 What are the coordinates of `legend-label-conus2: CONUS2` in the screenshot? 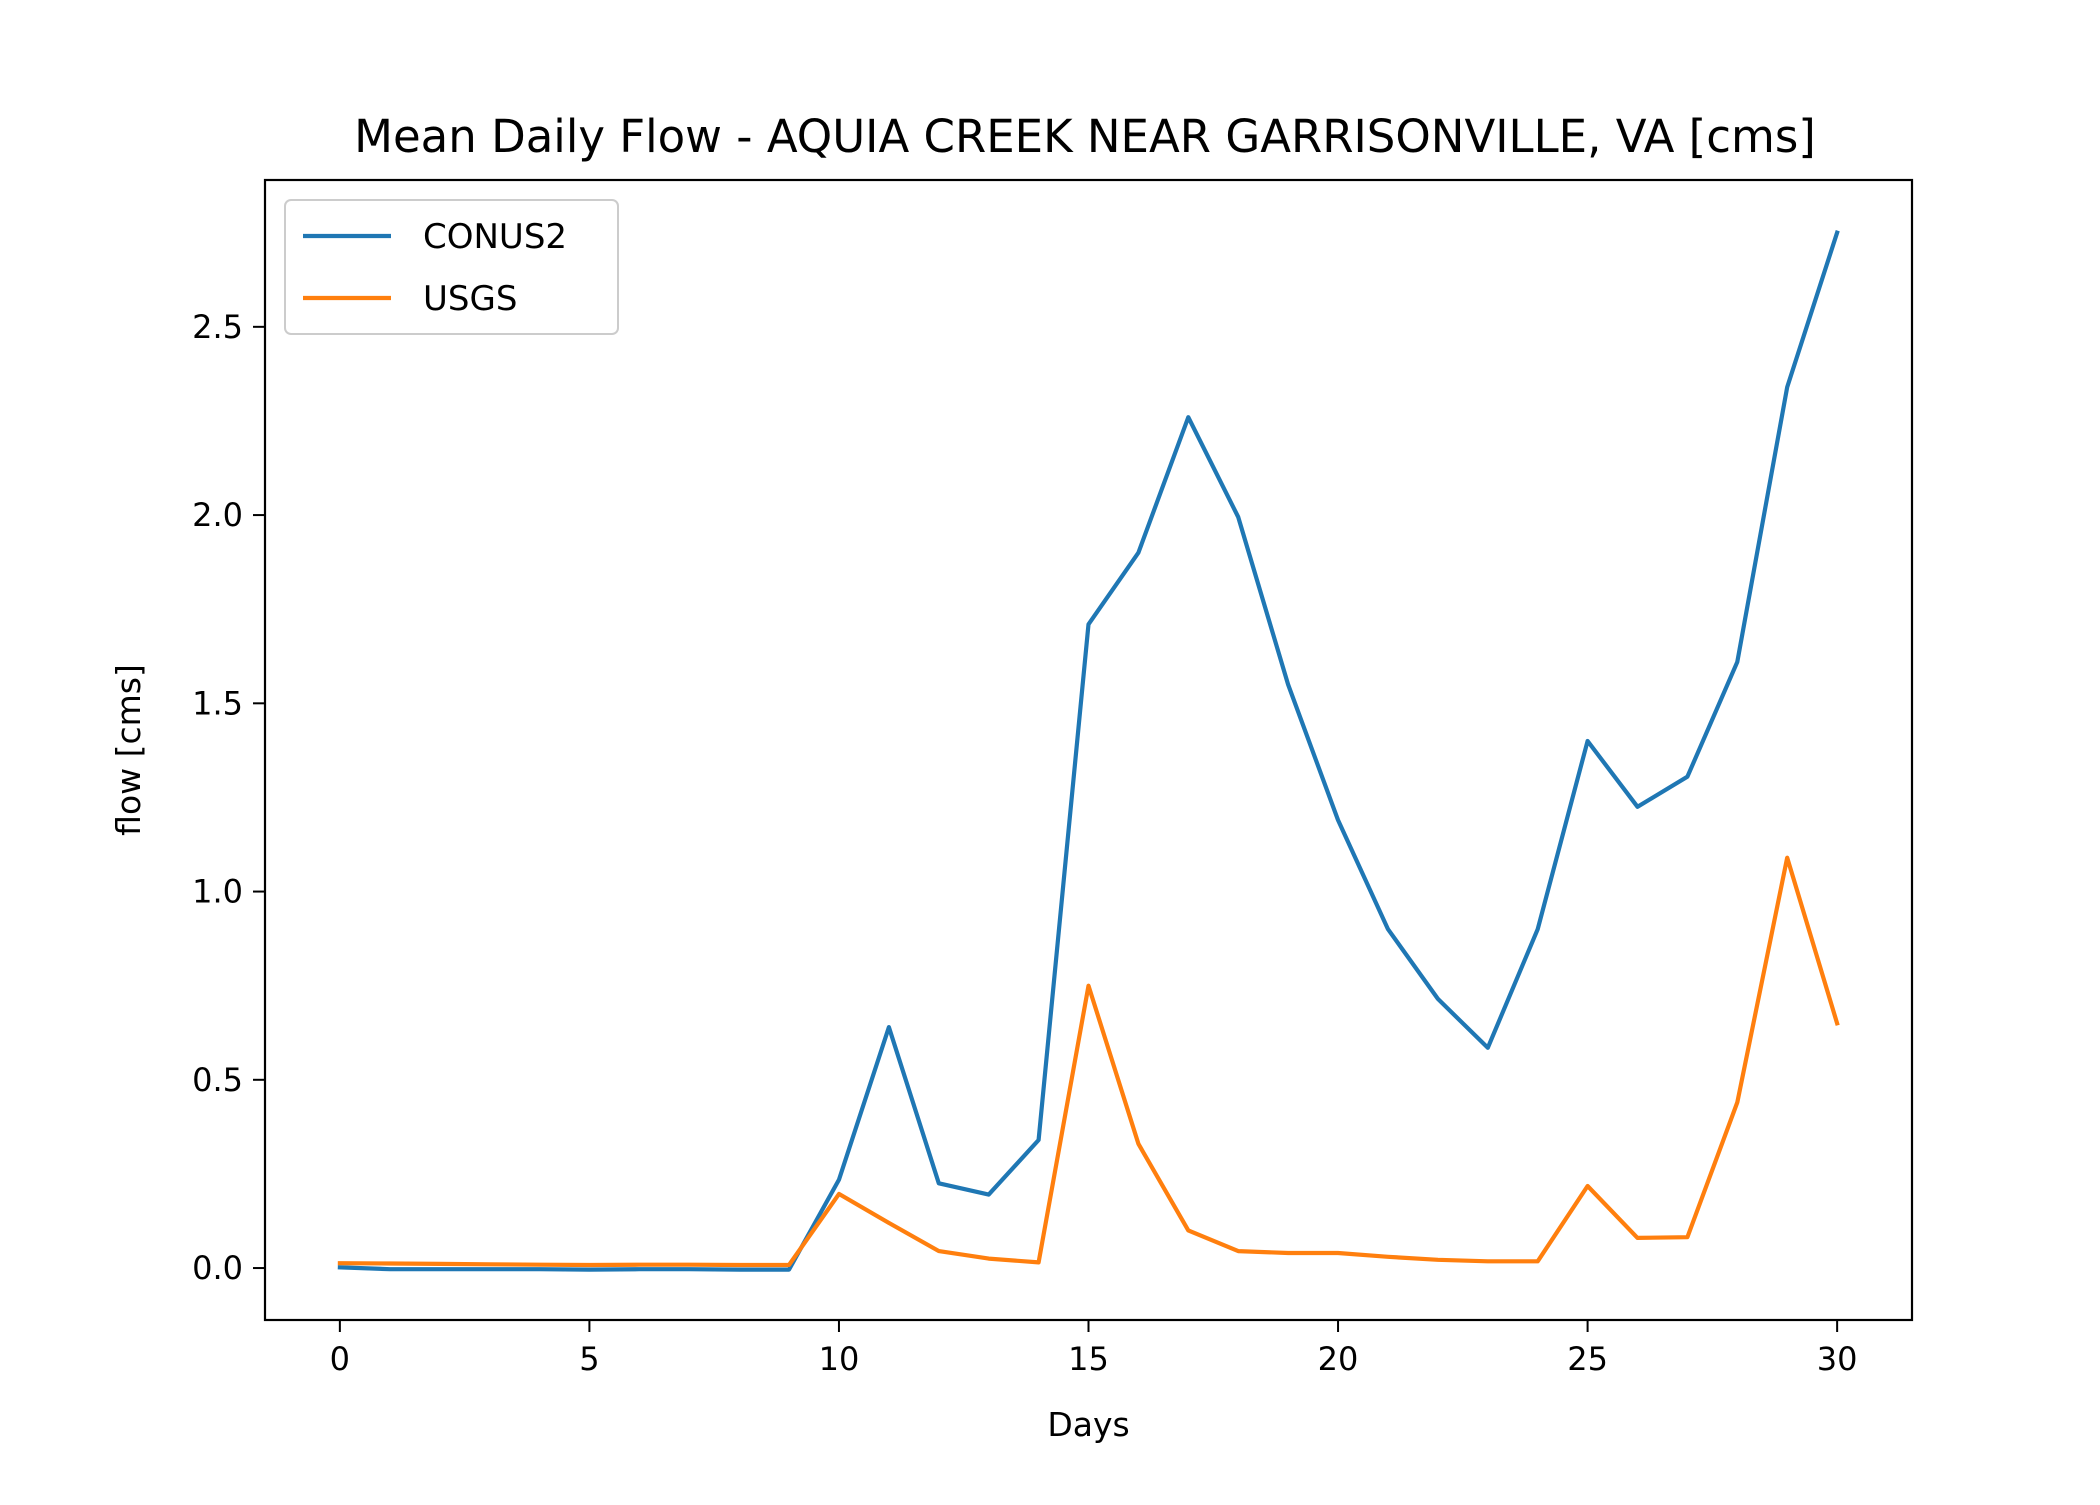 It's located at (495, 237).